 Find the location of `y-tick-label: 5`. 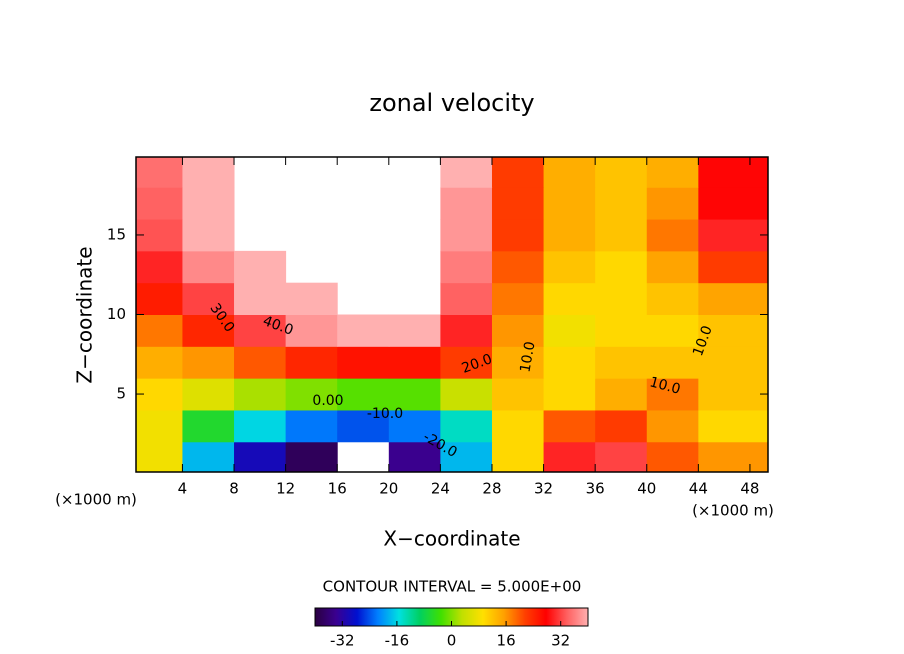

y-tick-label: 5 is located at coordinates (121, 394).